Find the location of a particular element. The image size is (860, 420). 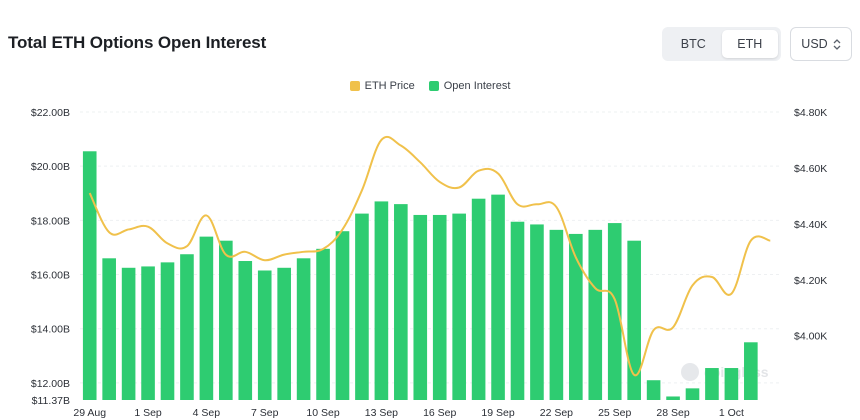

chart-legend: ETH Price Open Interest is located at coordinates (430, 86).